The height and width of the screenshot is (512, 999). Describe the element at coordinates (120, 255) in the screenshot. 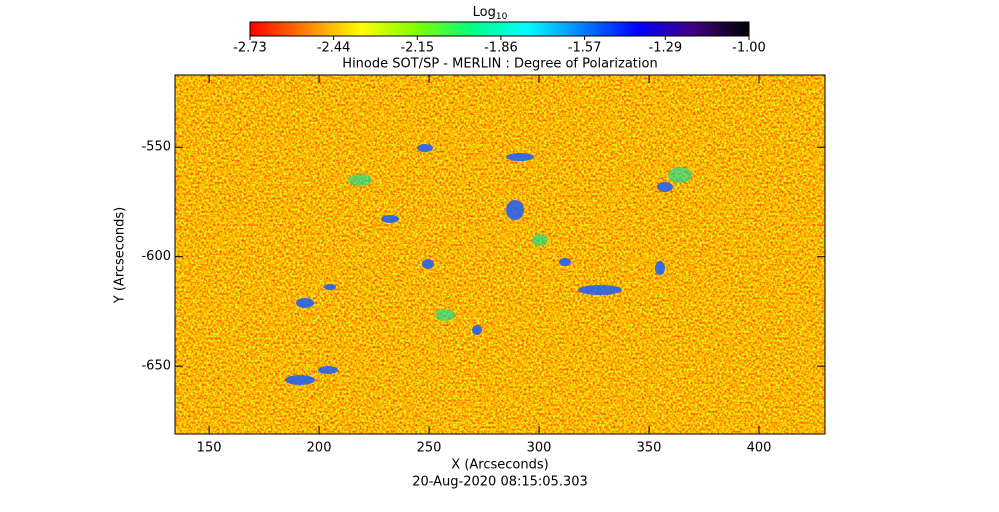

I see `y-axis-label: Y (Arcseconds)` at that location.